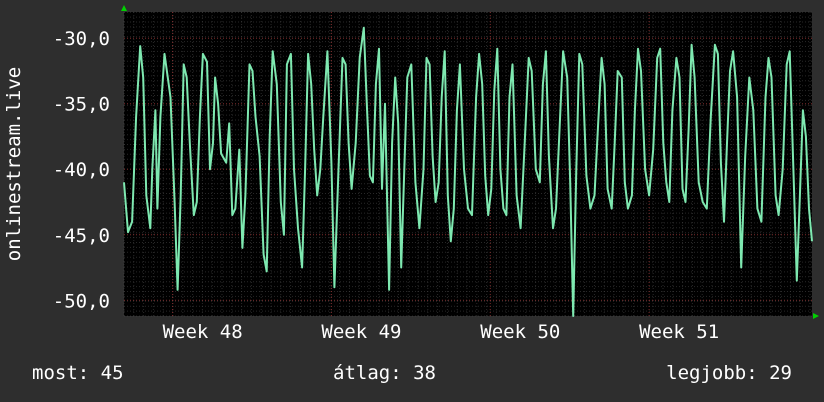  Describe the element at coordinates (520, 332) in the screenshot. I see `x-tick-label: Week 50` at that location.